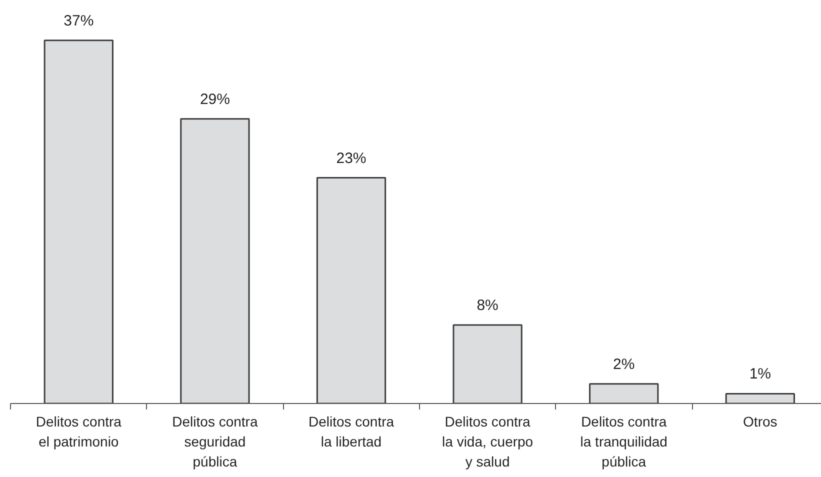 The width and height of the screenshot is (821, 477). Describe the element at coordinates (488, 442) in the screenshot. I see `x-tick-label: Delitos contra la vida, cuerpo y salud` at that location.